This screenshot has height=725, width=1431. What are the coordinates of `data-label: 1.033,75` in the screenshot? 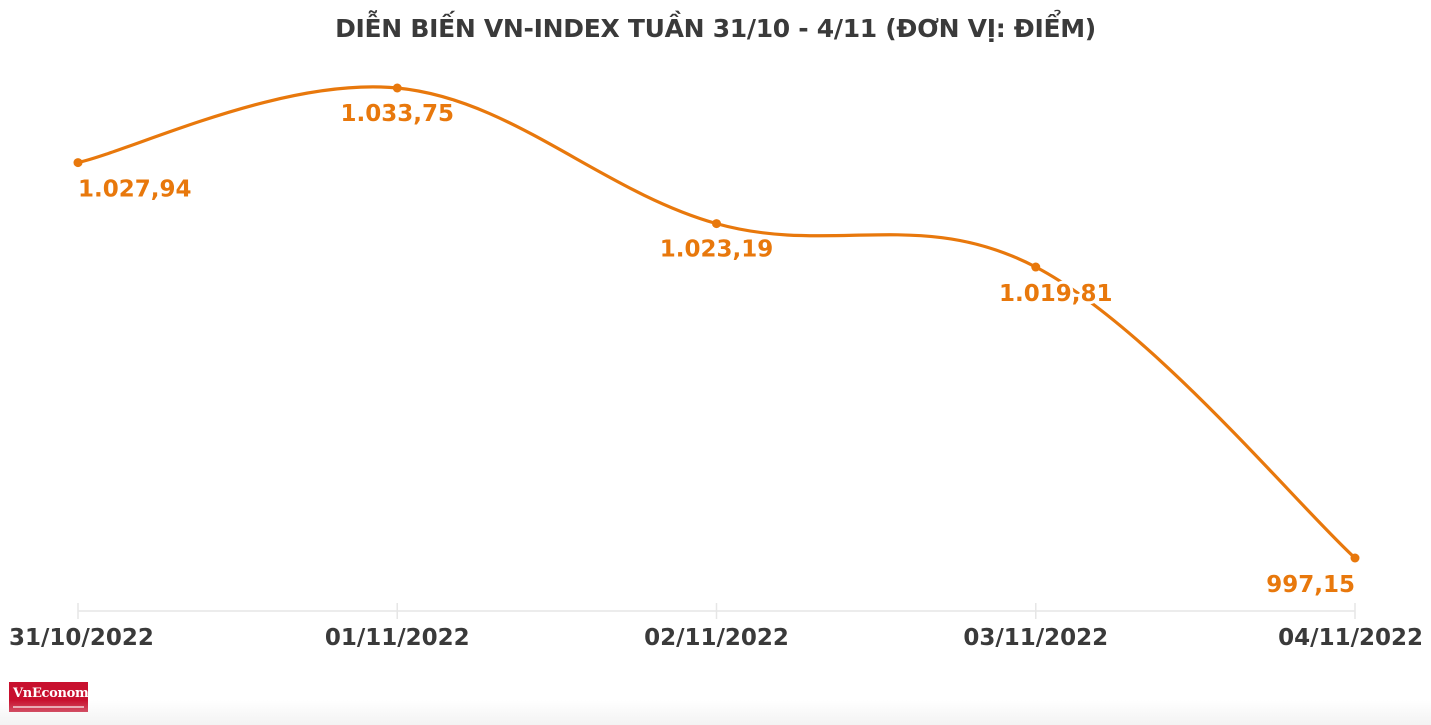 It's located at (398, 114).